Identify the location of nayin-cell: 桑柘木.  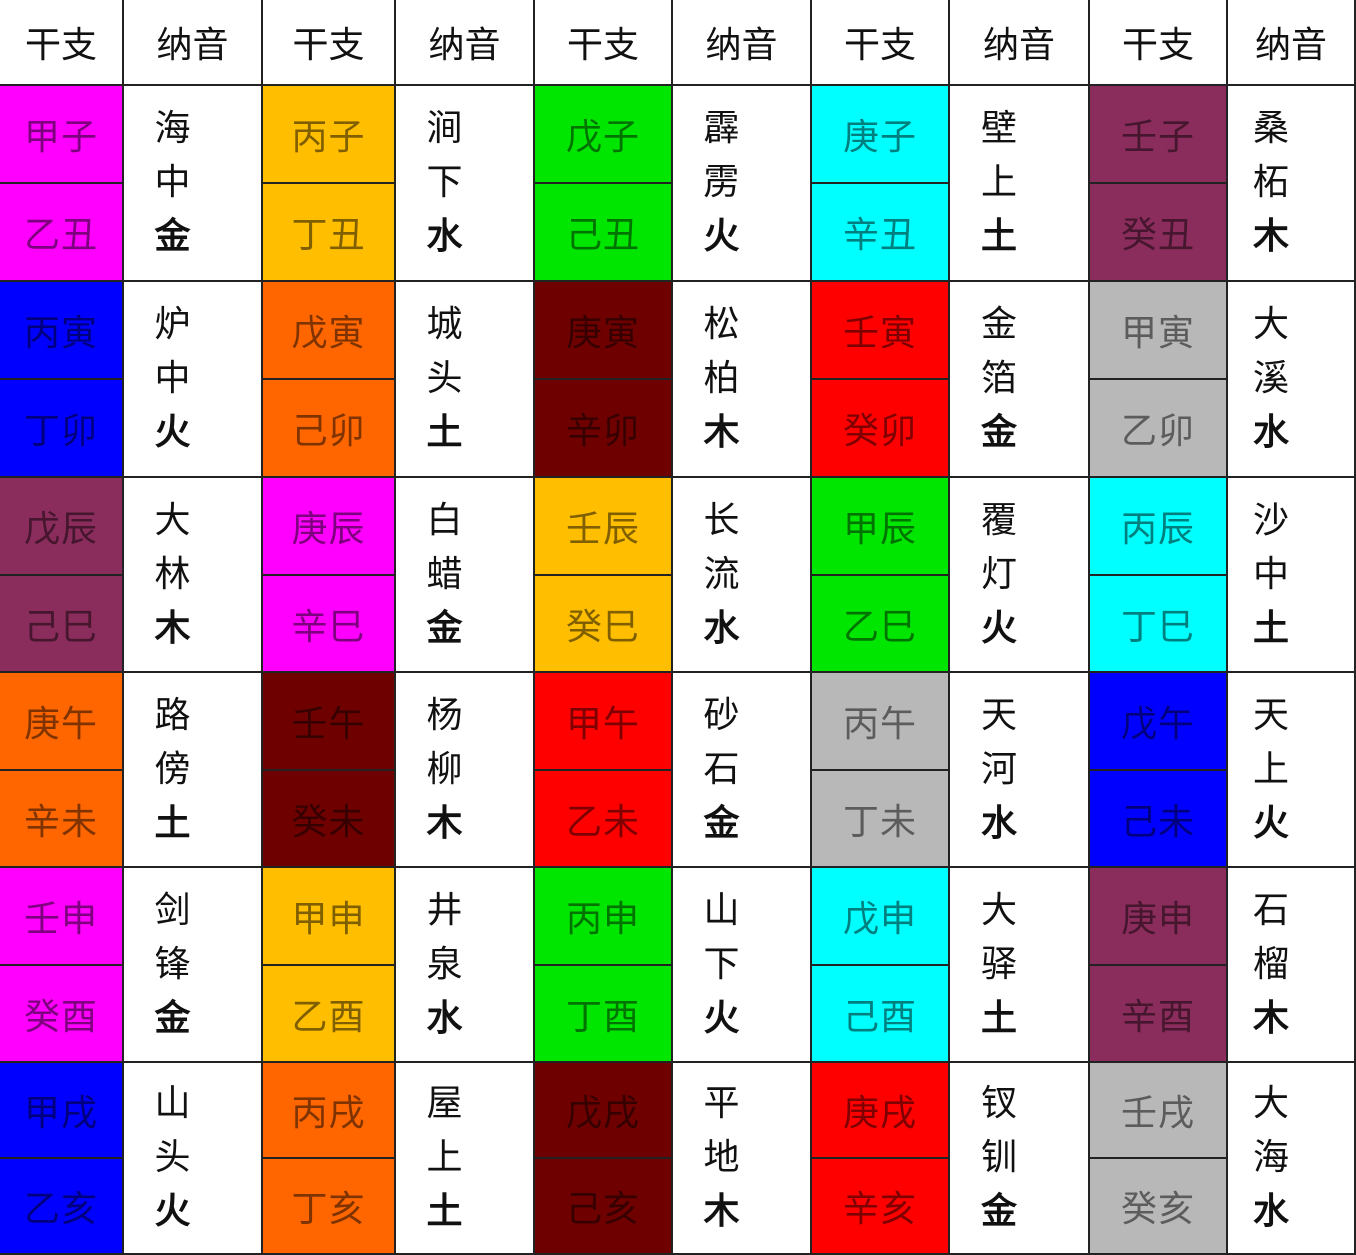
(1292, 184).